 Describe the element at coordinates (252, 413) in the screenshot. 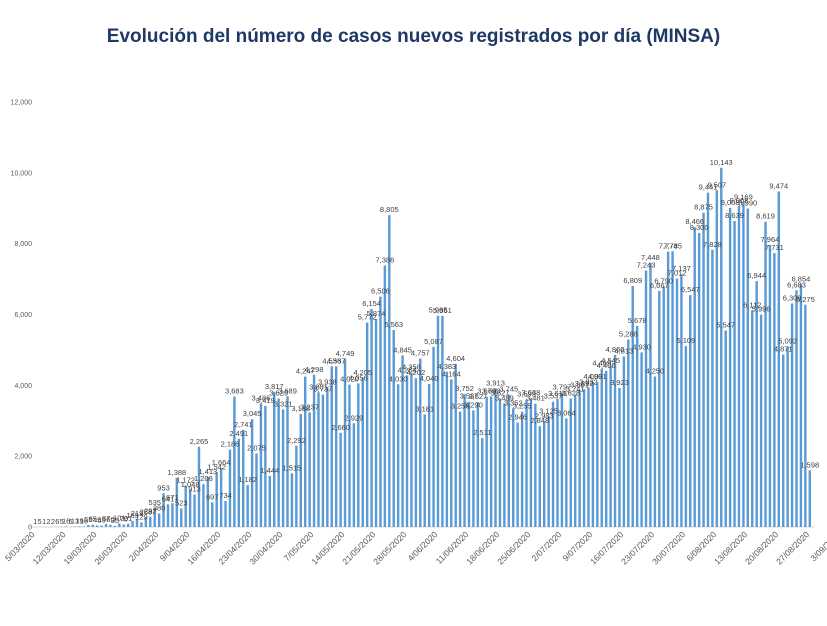

I see `data-label: 3,045` at that location.